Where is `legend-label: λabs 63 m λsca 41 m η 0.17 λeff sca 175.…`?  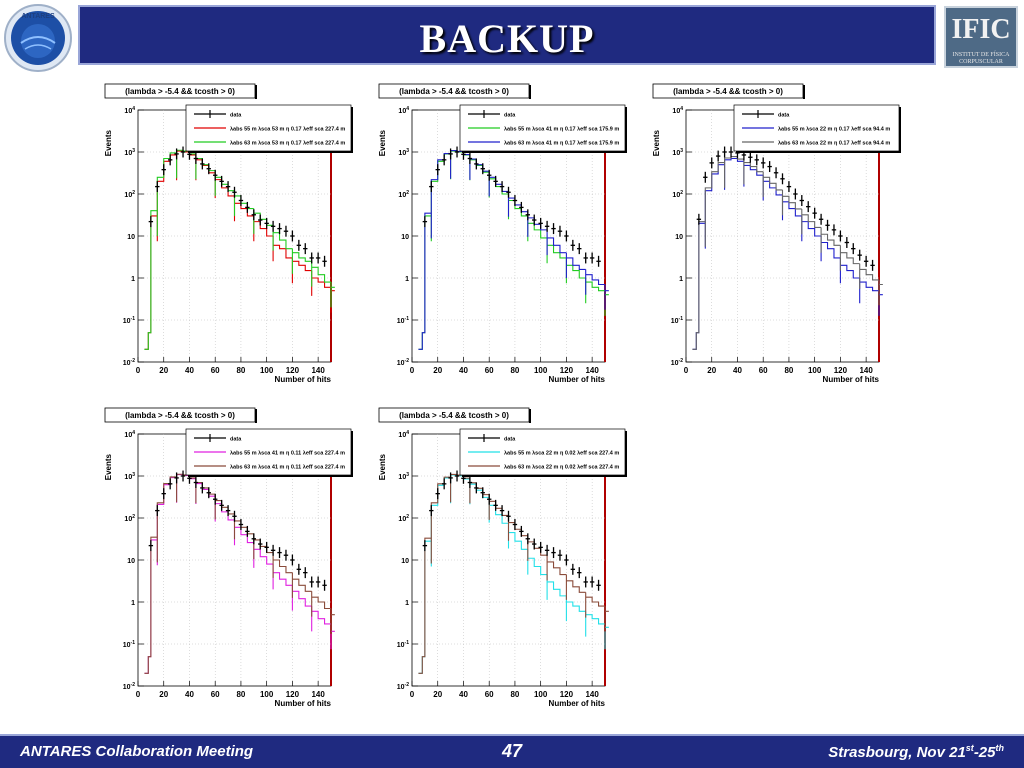 legend-label: λabs 63 m λsca 41 m η 0.17 λeff sca 175.… is located at coordinates (561, 144).